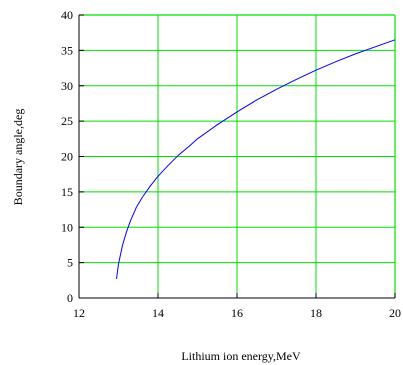 The height and width of the screenshot is (365, 403). Describe the element at coordinates (395, 313) in the screenshot. I see `x-tick-label-4: 20` at that location.